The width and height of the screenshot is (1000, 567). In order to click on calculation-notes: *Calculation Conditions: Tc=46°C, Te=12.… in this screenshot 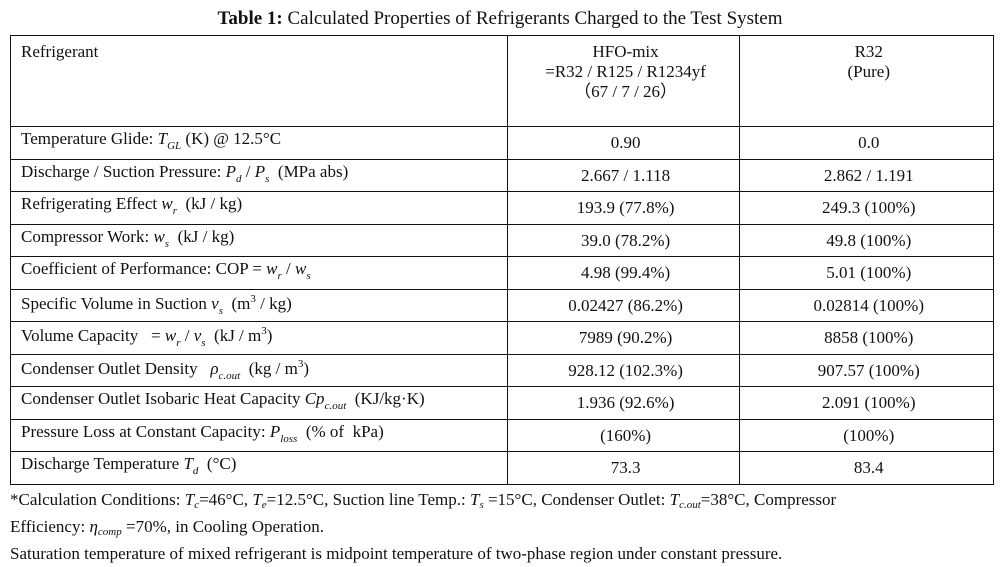, I will do `click(502, 527)`.